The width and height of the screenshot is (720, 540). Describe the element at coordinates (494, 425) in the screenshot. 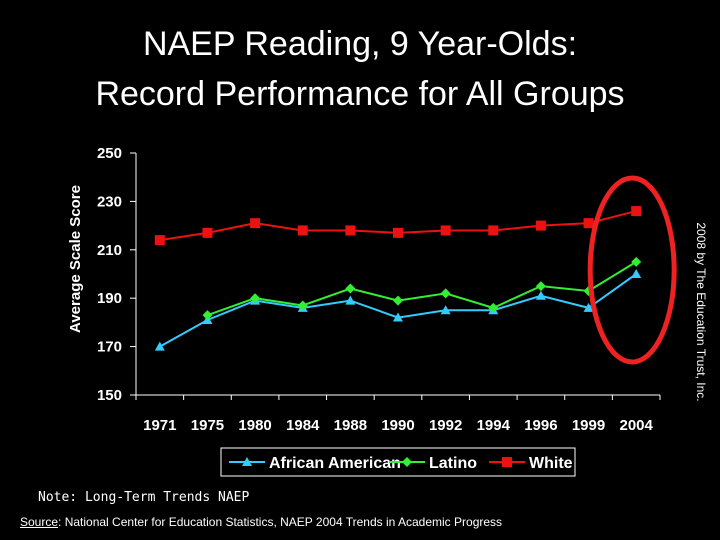

I see `x-tick-label: 1994` at that location.